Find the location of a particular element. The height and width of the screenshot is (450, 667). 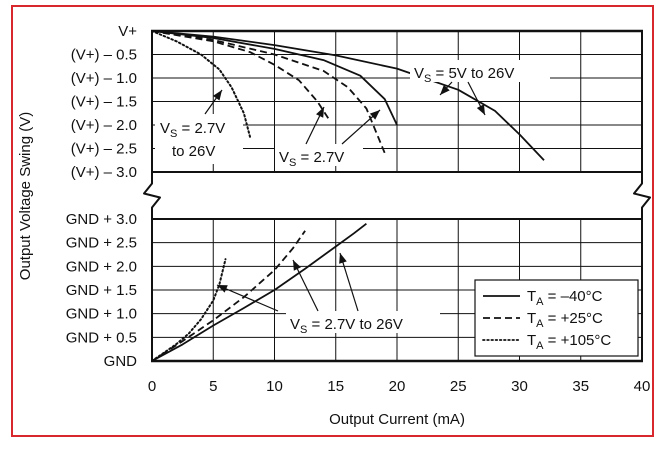

series-line-lower-solid is located at coordinates (259, 292).